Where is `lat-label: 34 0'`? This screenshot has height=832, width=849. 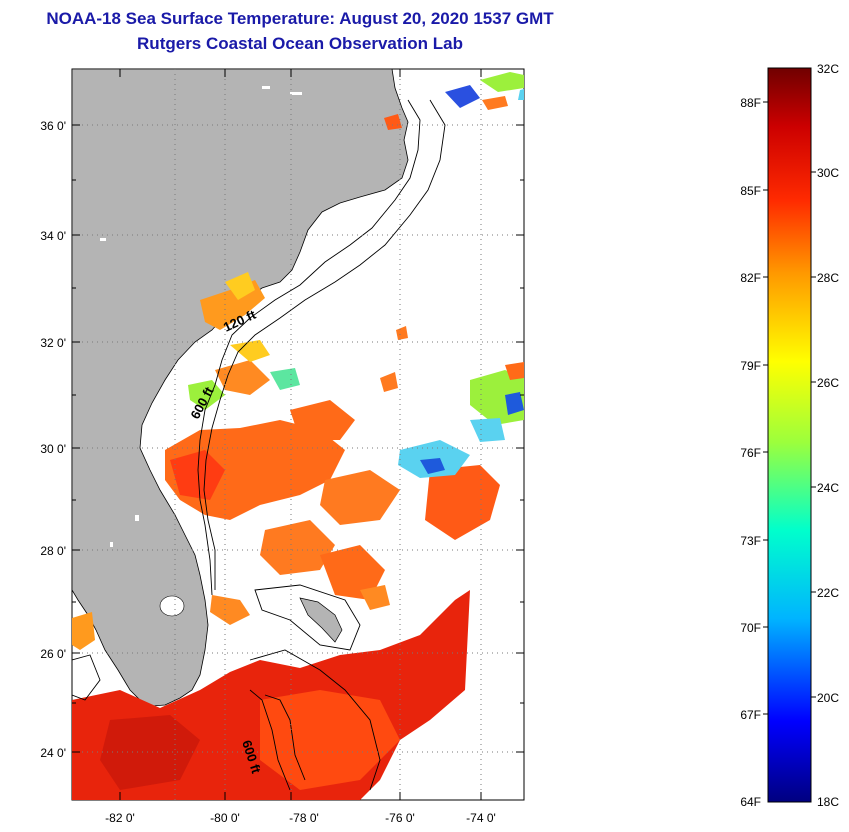 lat-label: 34 0' is located at coordinates (53, 236).